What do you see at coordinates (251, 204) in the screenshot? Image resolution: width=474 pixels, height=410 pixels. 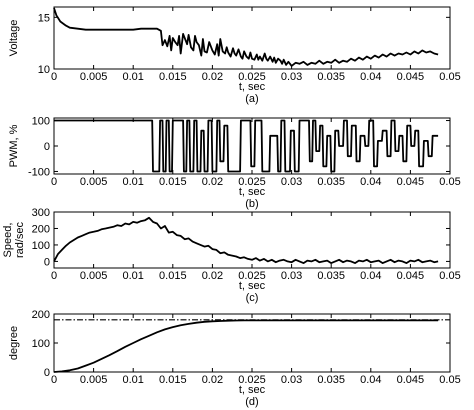 I see `panel-caption: (b)` at bounding box center [251, 204].